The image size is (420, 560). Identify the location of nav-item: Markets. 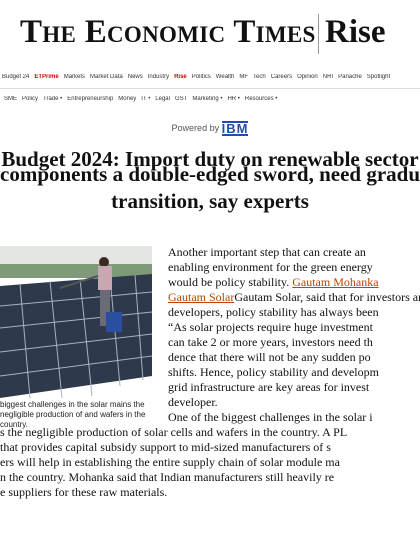
(74, 77).